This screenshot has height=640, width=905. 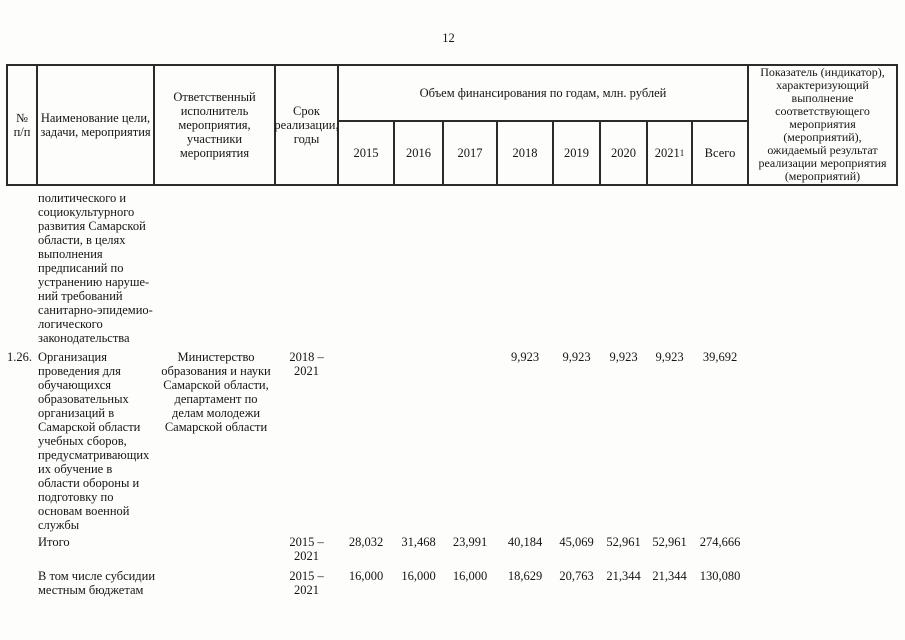 I want to click on row126-value-2019: 9,923, so click(x=576, y=357).